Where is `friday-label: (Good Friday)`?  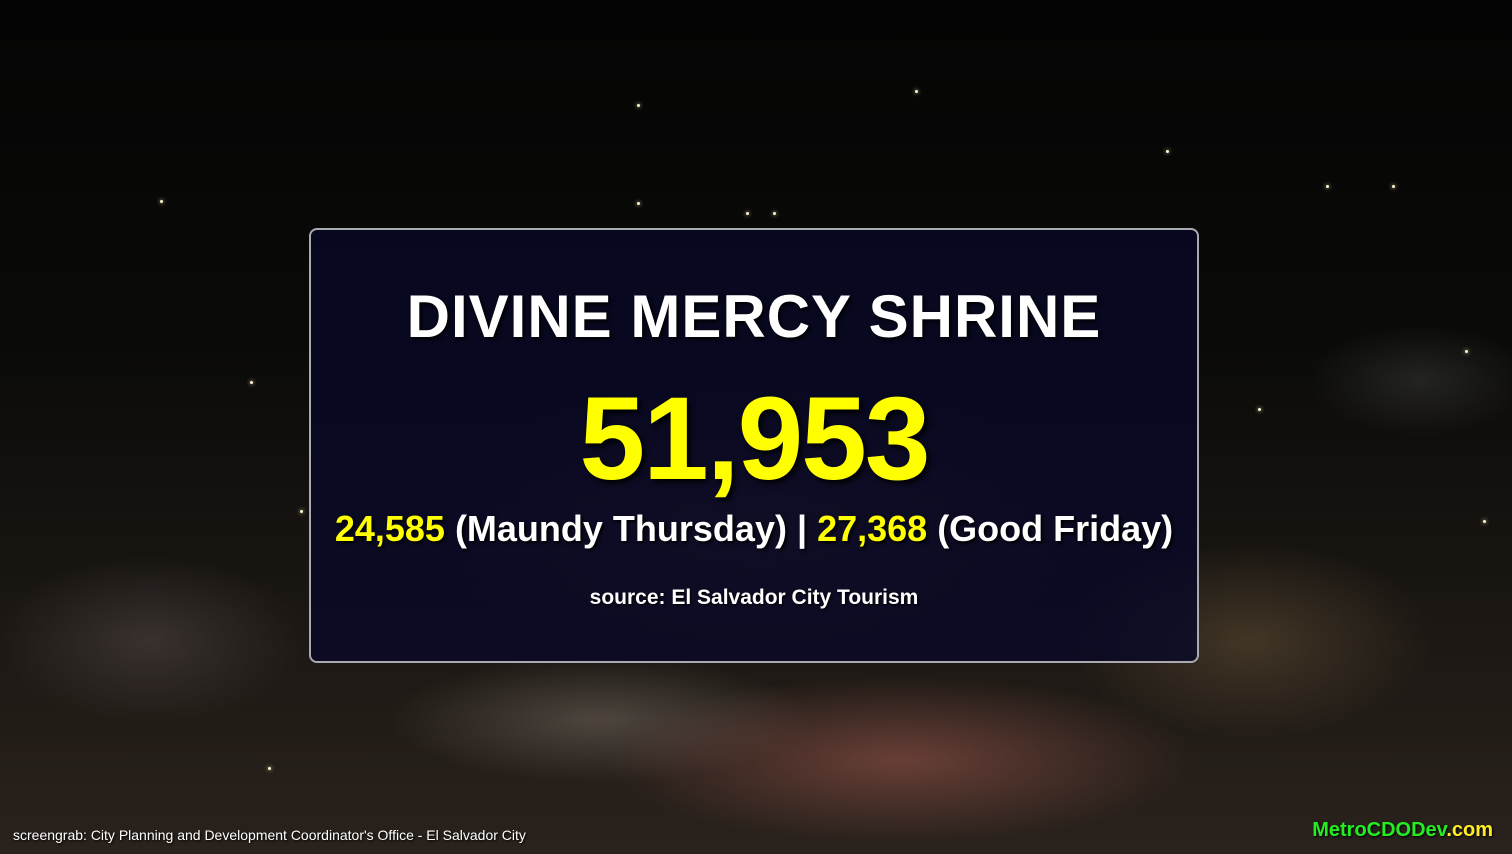
friday-label: (Good Friday) is located at coordinates (1055, 528).